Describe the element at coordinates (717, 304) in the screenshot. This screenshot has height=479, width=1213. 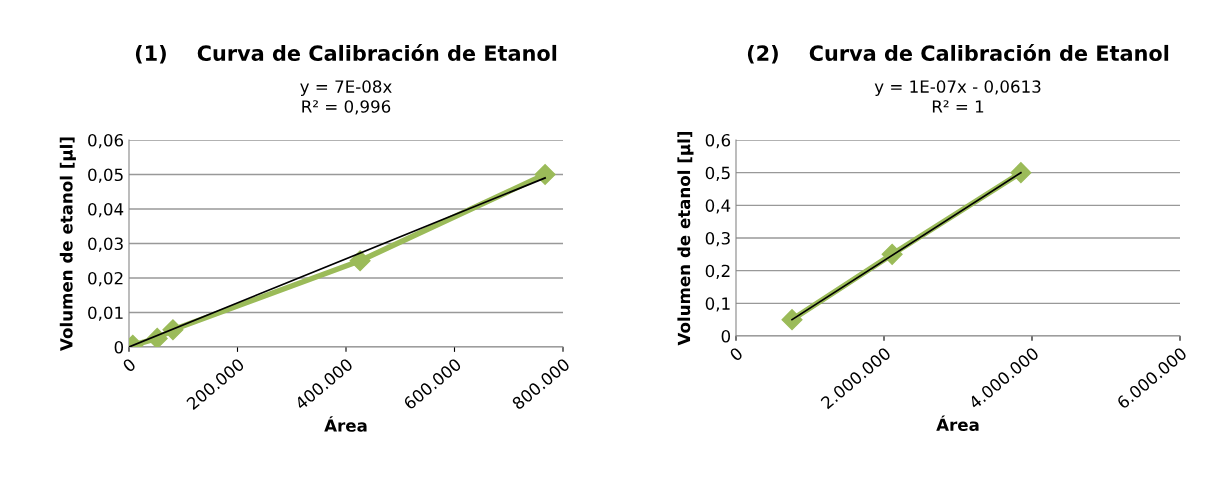
I see `y-tick-label: 0,1` at that location.